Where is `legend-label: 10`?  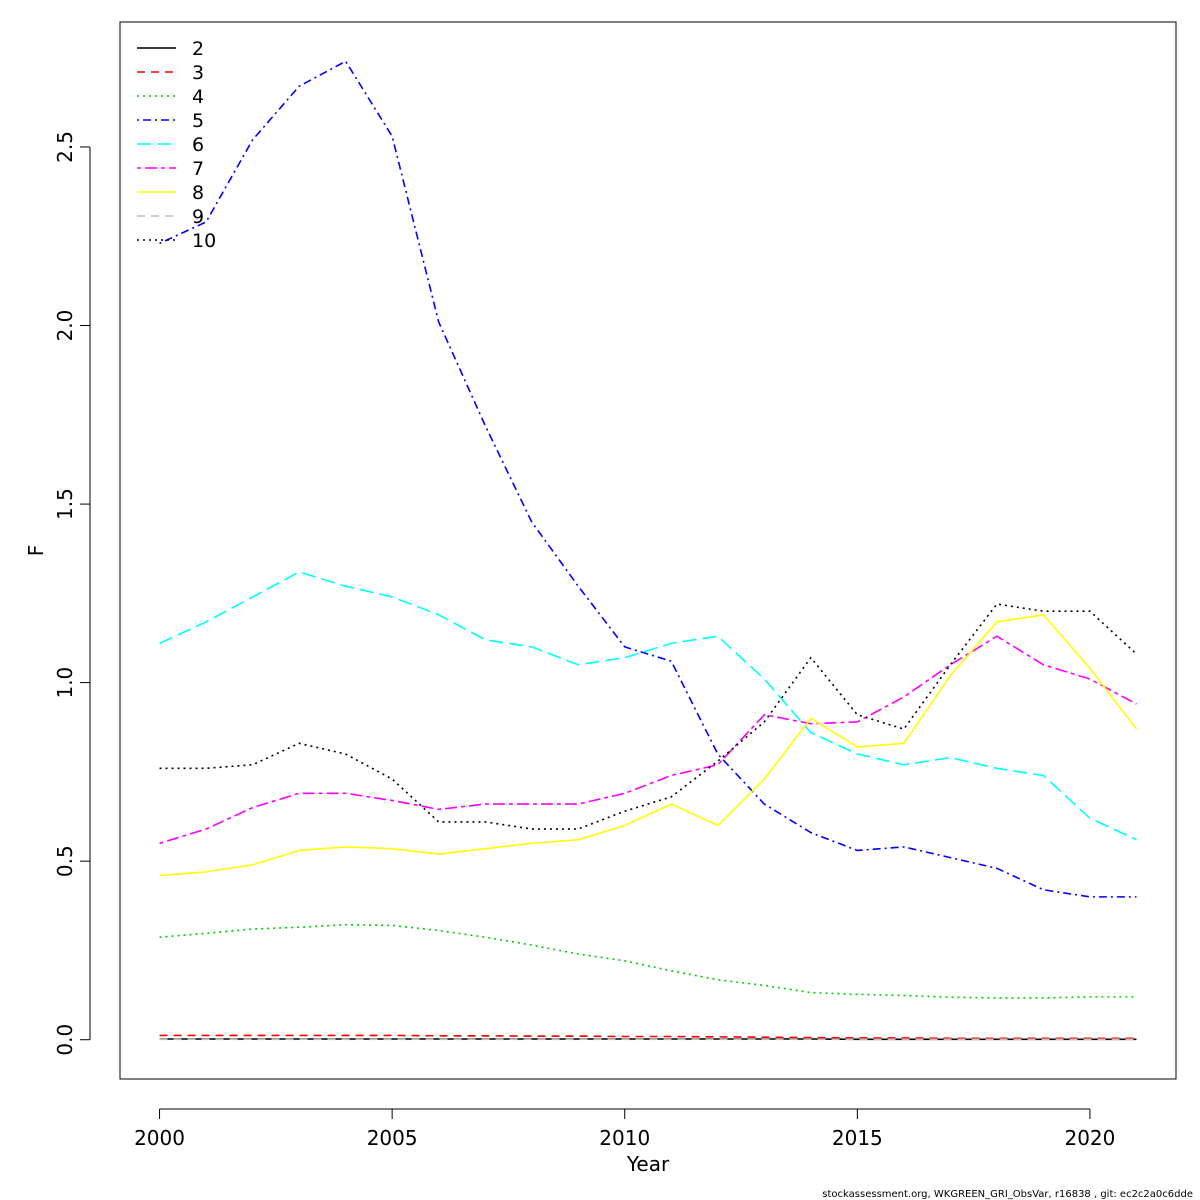
legend-label: 10 is located at coordinates (204, 241).